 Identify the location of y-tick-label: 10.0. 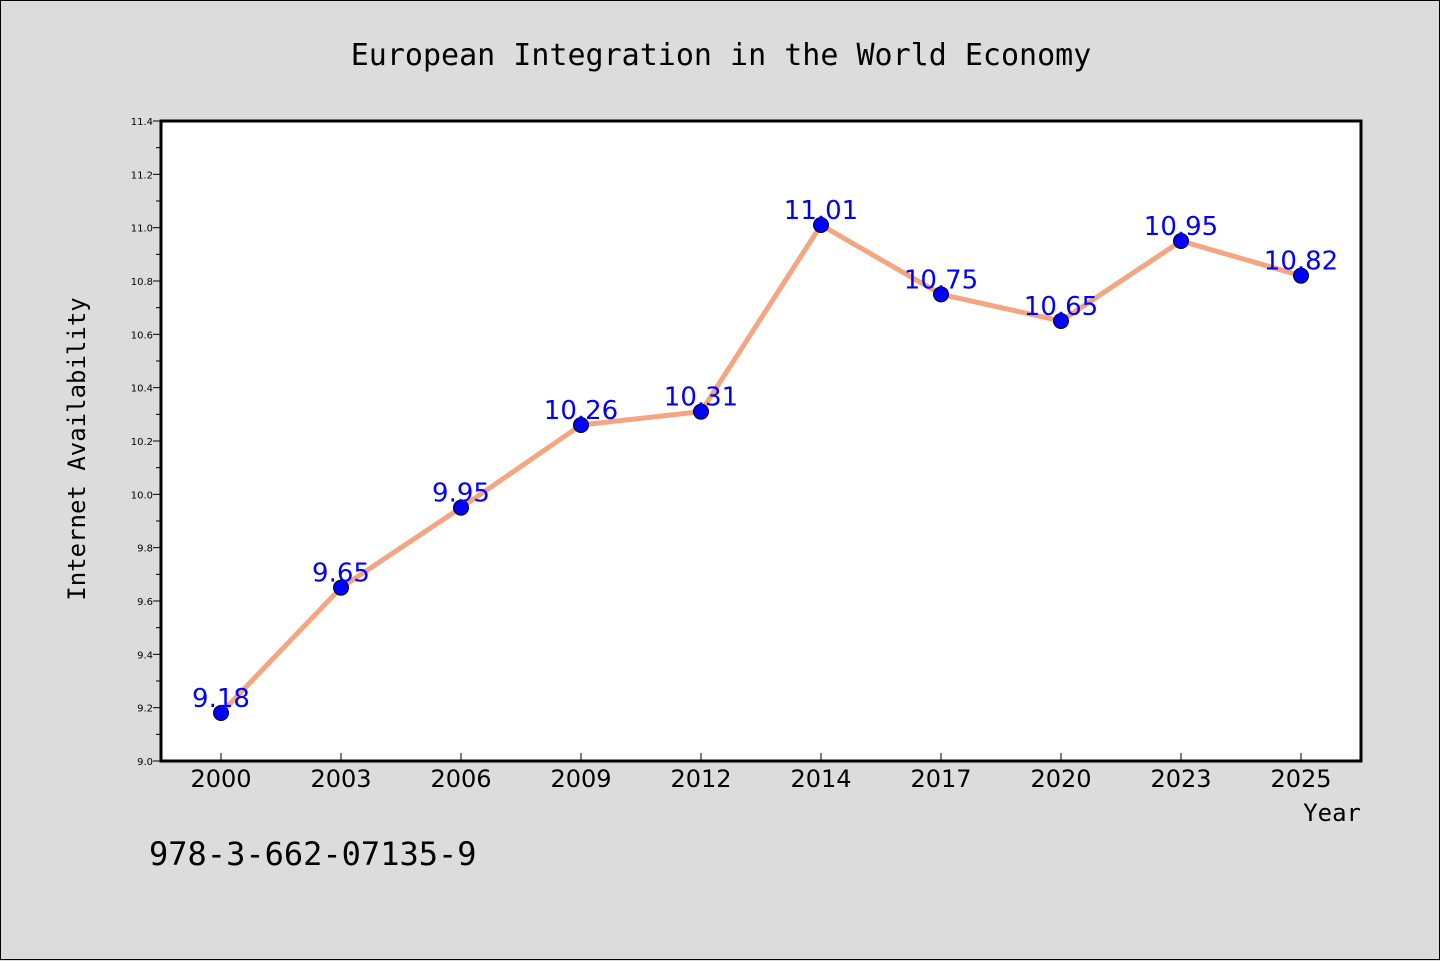
(142, 495).